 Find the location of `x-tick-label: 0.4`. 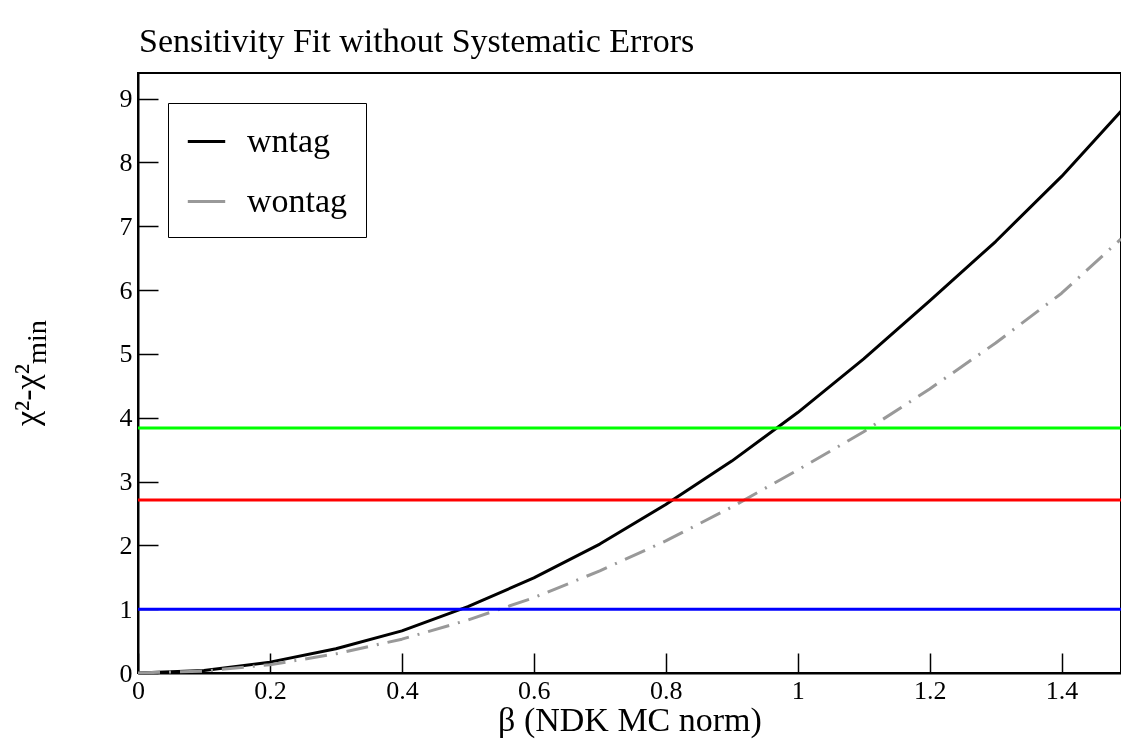

x-tick-label: 0.4 is located at coordinates (402, 690).